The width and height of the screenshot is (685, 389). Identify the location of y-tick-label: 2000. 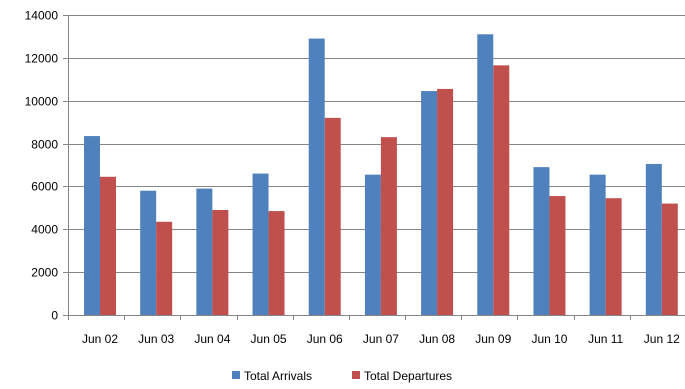
(44, 273).